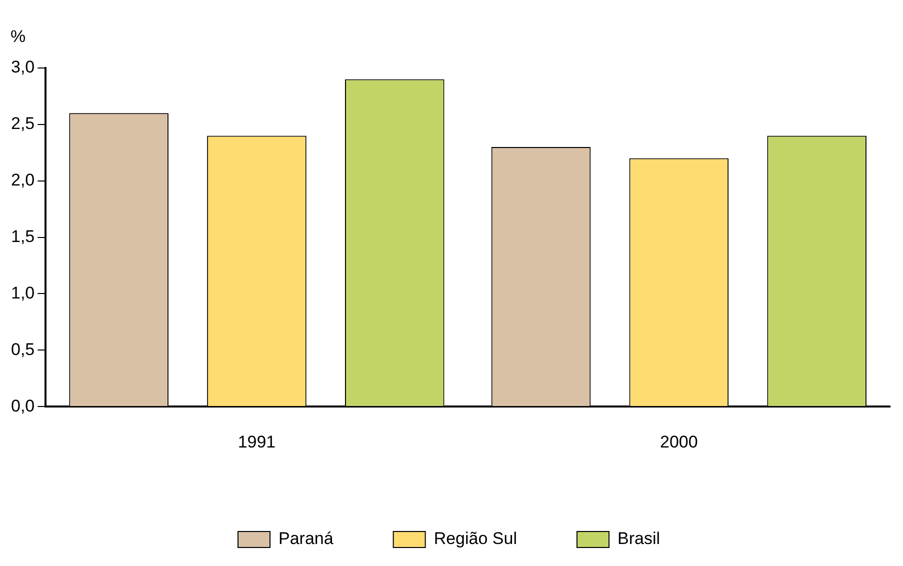 The image size is (903, 566). I want to click on y-tick-label: 0,5, so click(22, 349).